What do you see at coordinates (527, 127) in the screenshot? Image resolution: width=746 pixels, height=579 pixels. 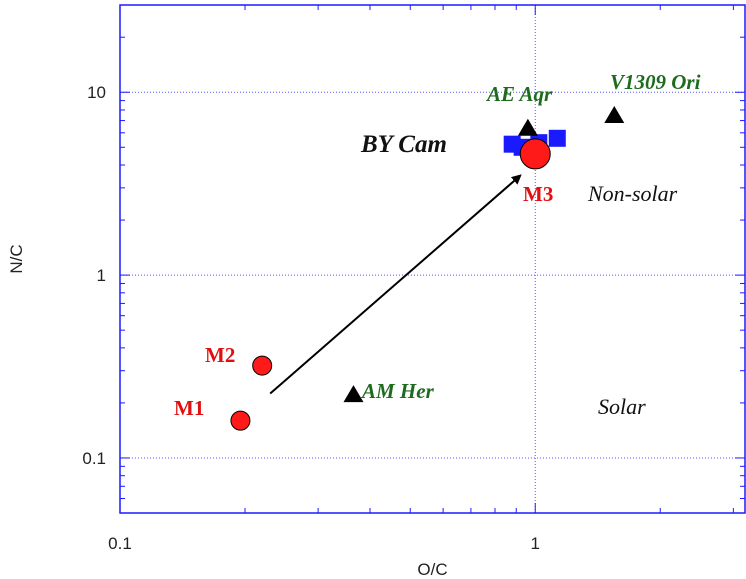 I see `point-ae-aqr` at bounding box center [527, 127].